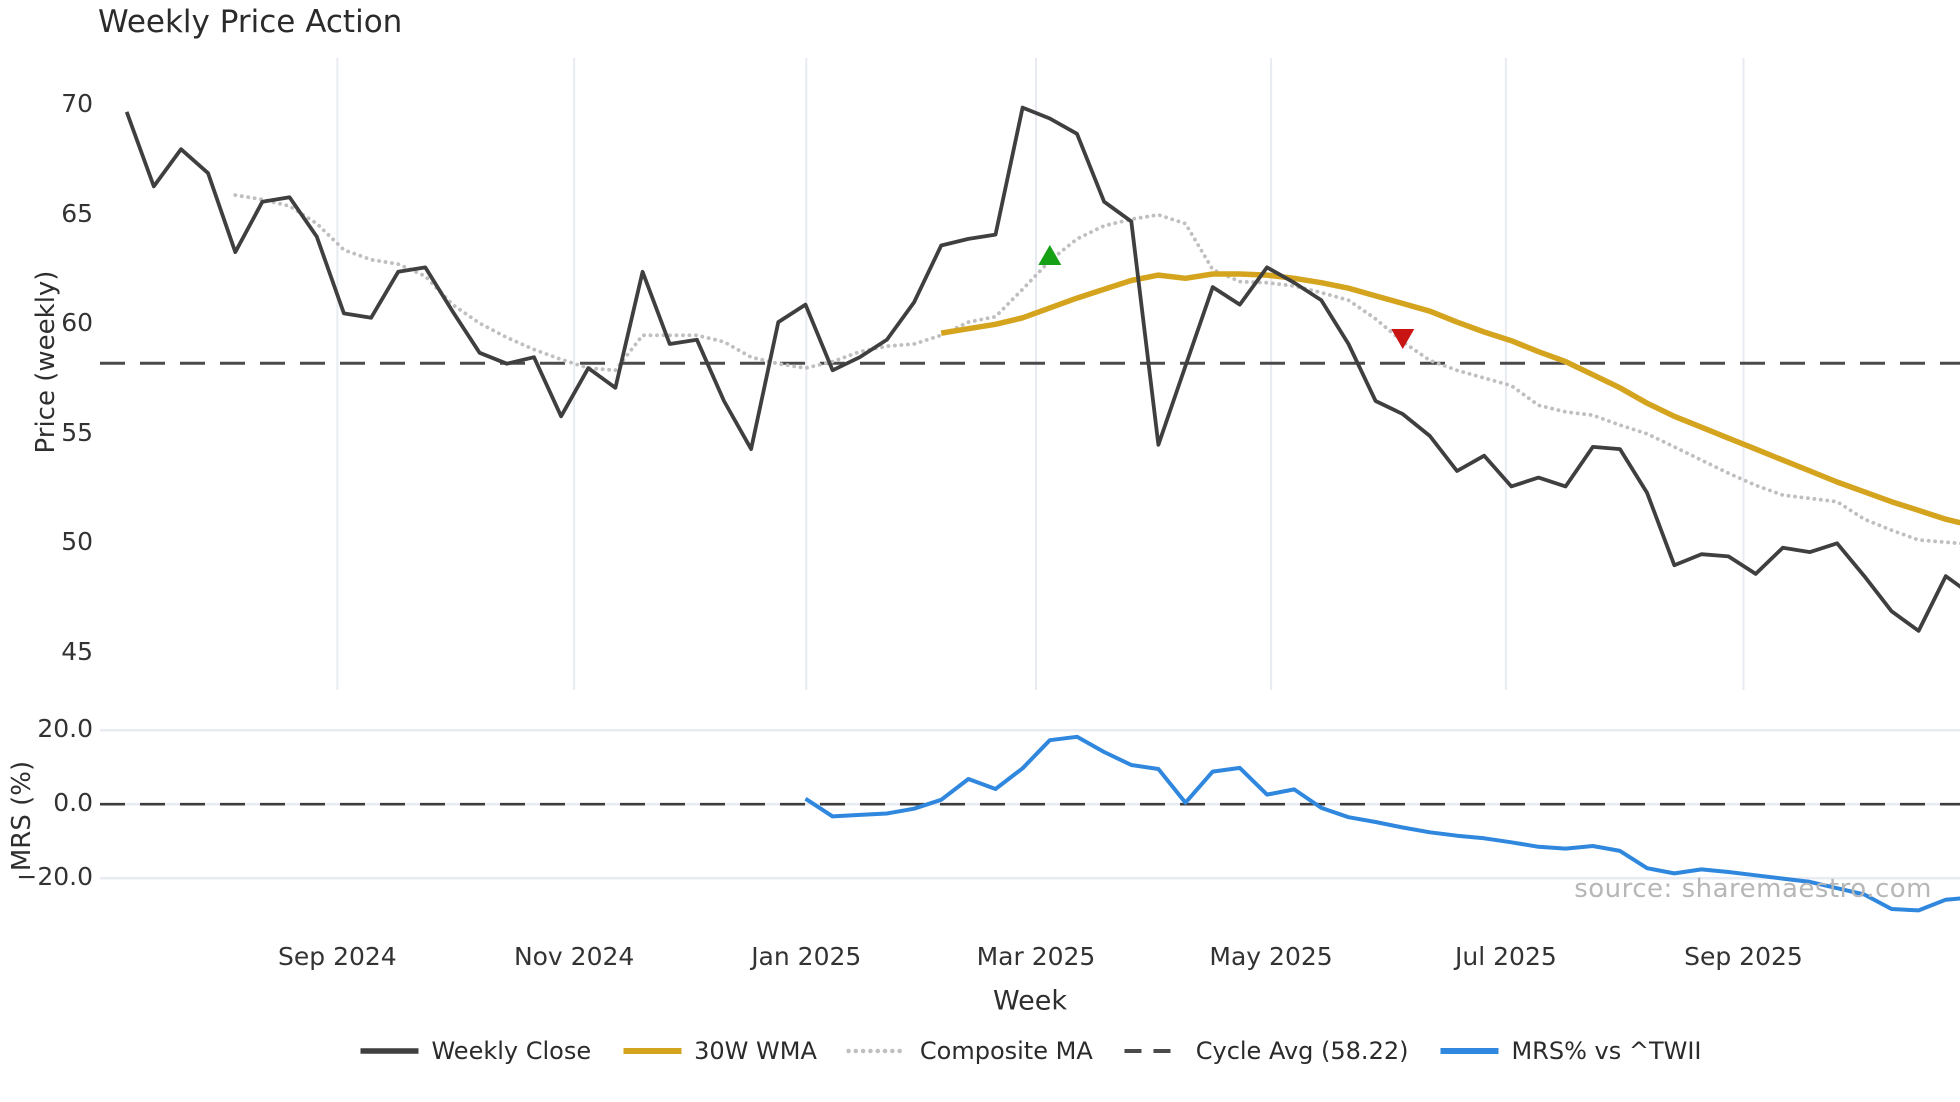 The width and height of the screenshot is (1960, 1102). What do you see at coordinates (1050, 254) in the screenshot?
I see `up-signal-marker` at bounding box center [1050, 254].